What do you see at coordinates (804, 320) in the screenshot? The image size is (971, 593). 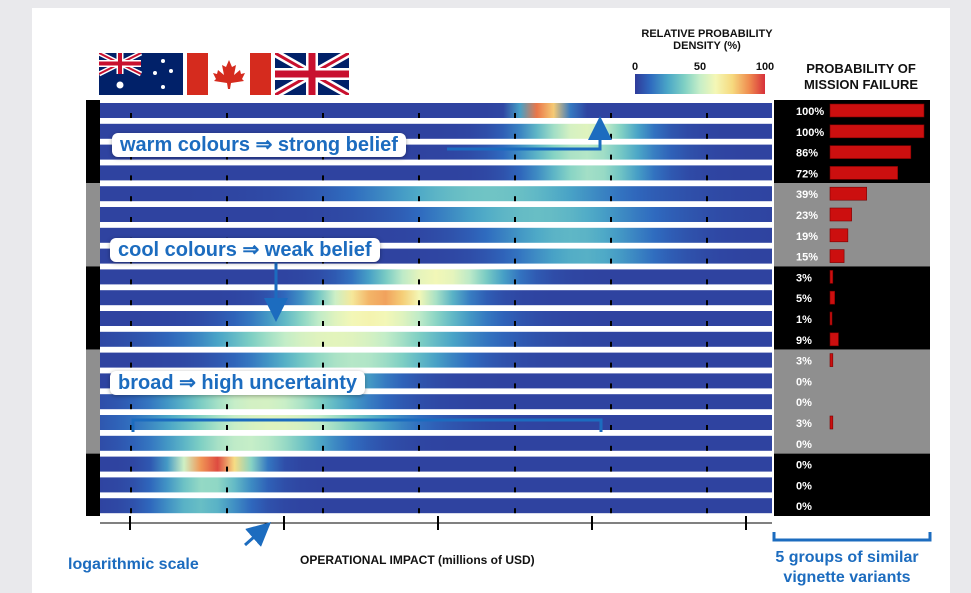 I see `failure-label: 1%` at bounding box center [804, 320].